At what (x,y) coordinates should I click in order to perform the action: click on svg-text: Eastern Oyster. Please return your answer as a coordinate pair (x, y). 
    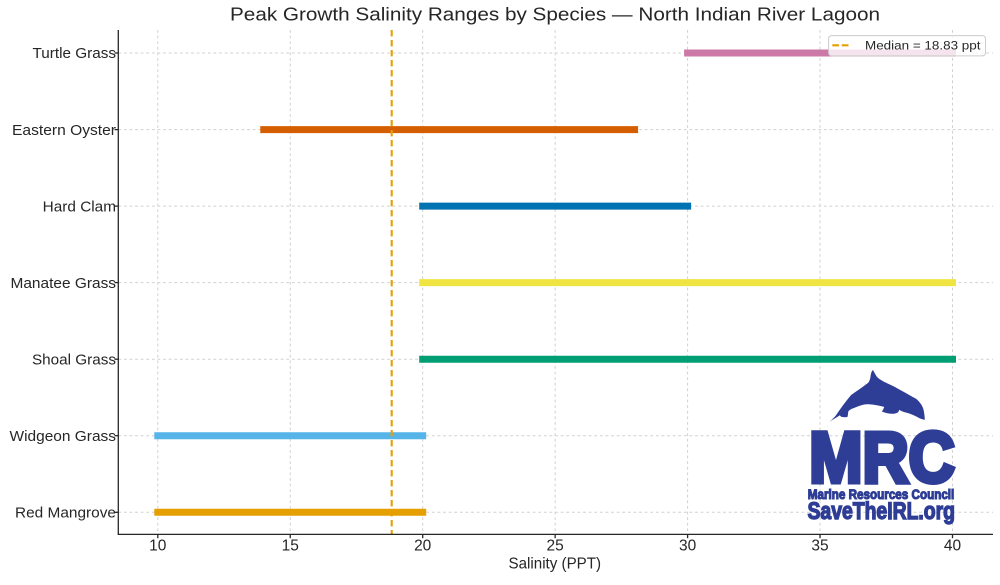
    Looking at the image, I should click on (64, 130).